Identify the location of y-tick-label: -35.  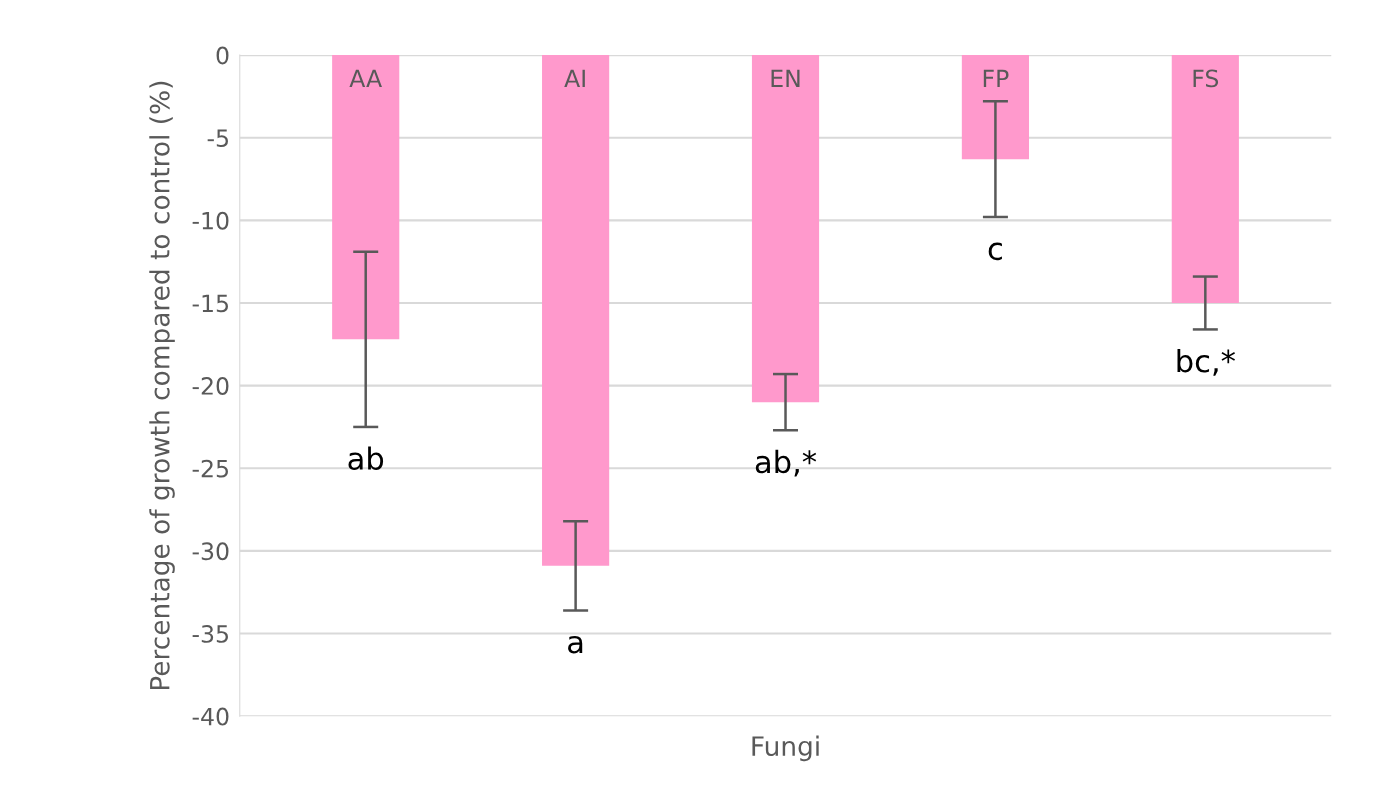
(210, 633).